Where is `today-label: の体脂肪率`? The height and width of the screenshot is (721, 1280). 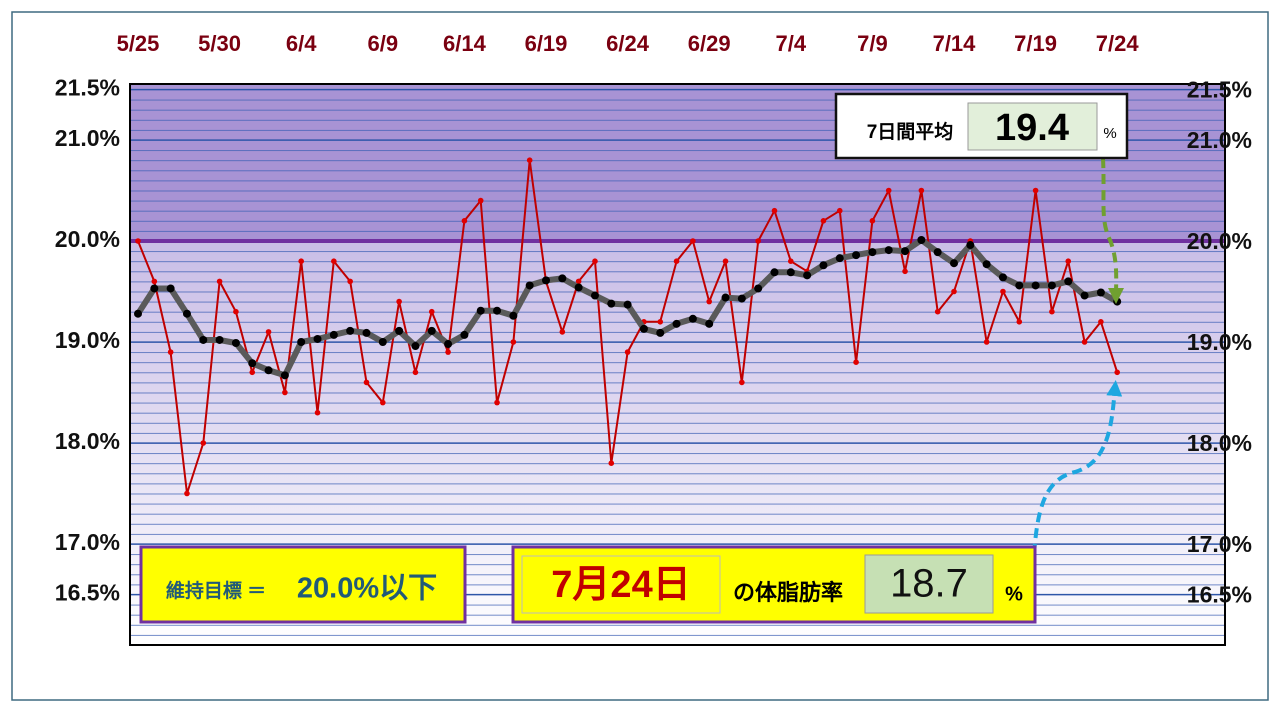
today-label: の体脂肪率 is located at coordinates (788, 592).